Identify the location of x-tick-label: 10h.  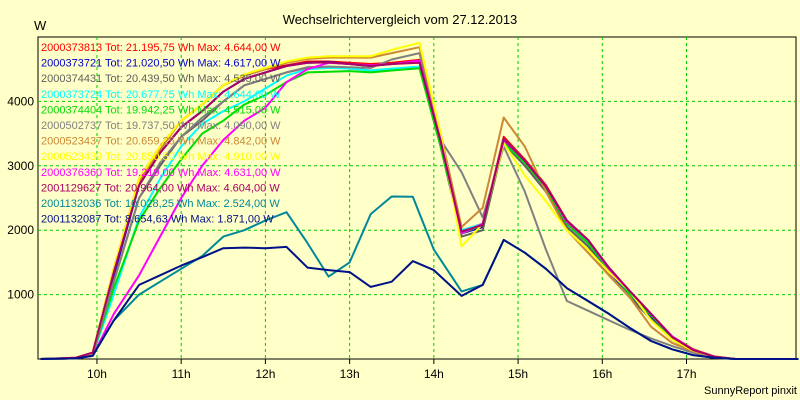
(97, 374).